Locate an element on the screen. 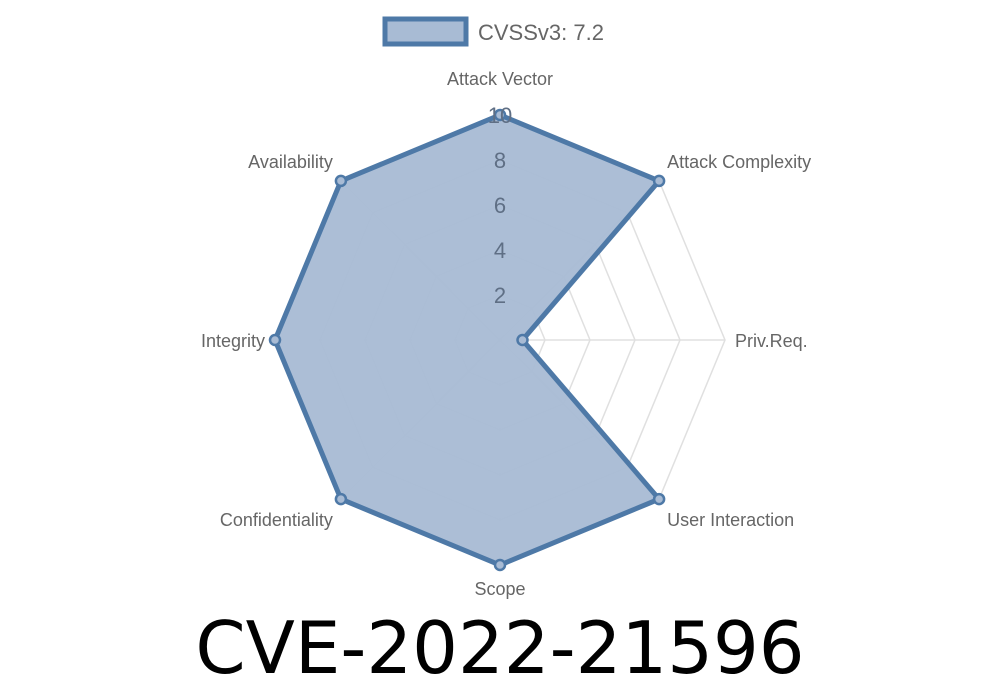  legend-swatch is located at coordinates (425, 31).